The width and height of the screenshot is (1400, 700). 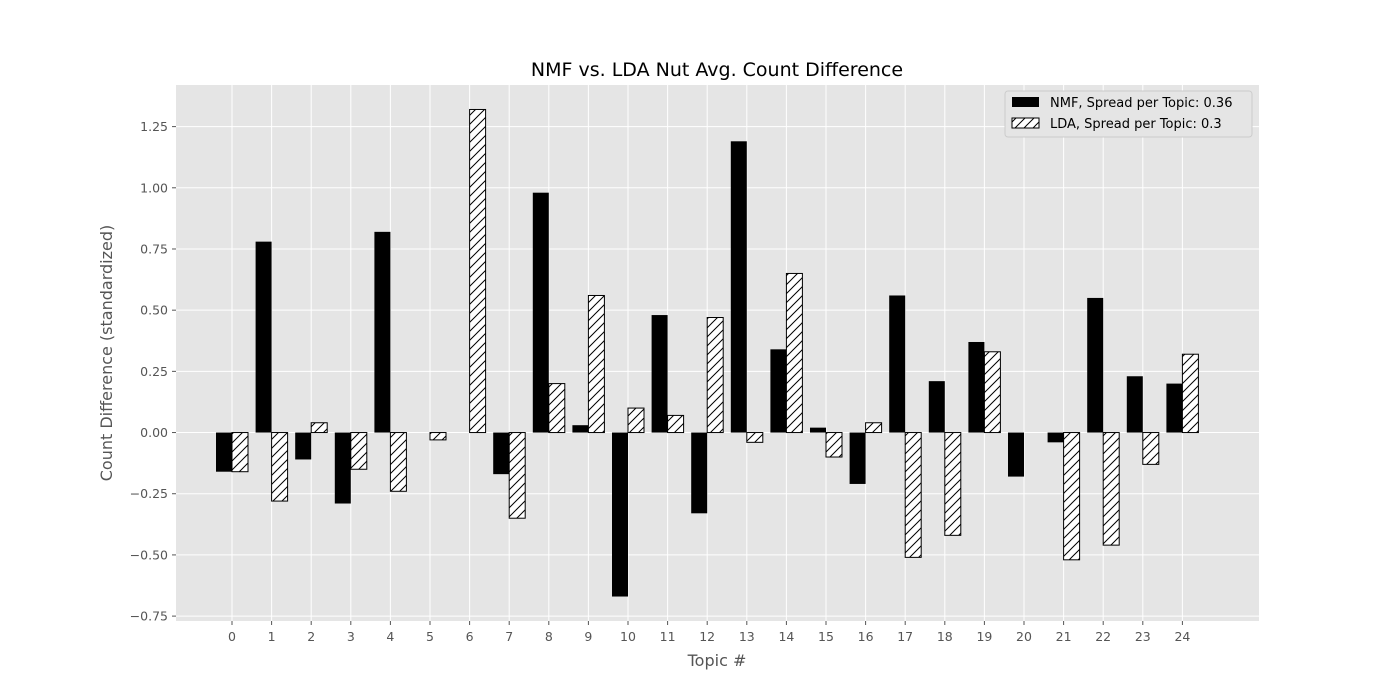 What do you see at coordinates (717, 660) in the screenshot?
I see `x-axis-label: Topic #` at bounding box center [717, 660].